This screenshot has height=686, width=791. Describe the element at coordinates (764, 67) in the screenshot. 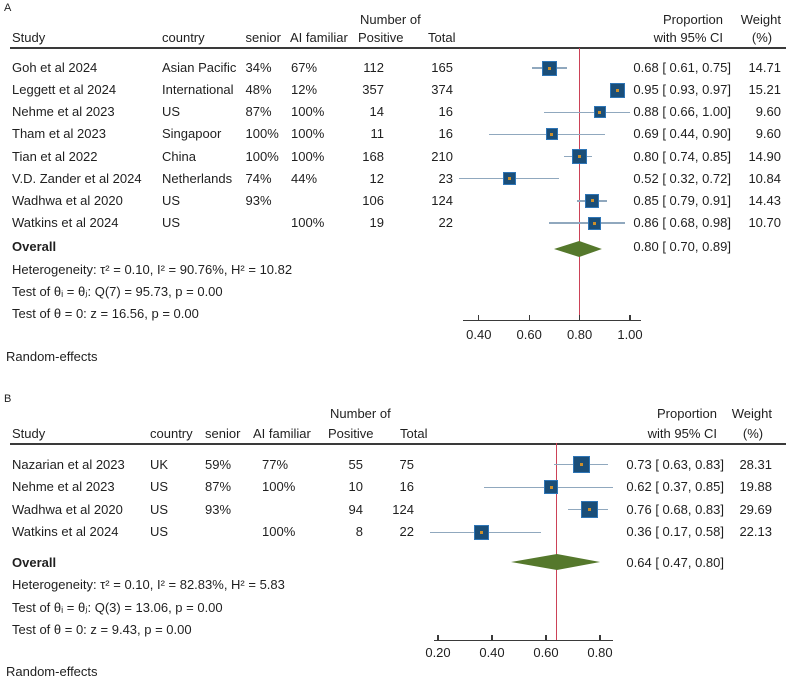

I see `study-weight: 14.71` at that location.